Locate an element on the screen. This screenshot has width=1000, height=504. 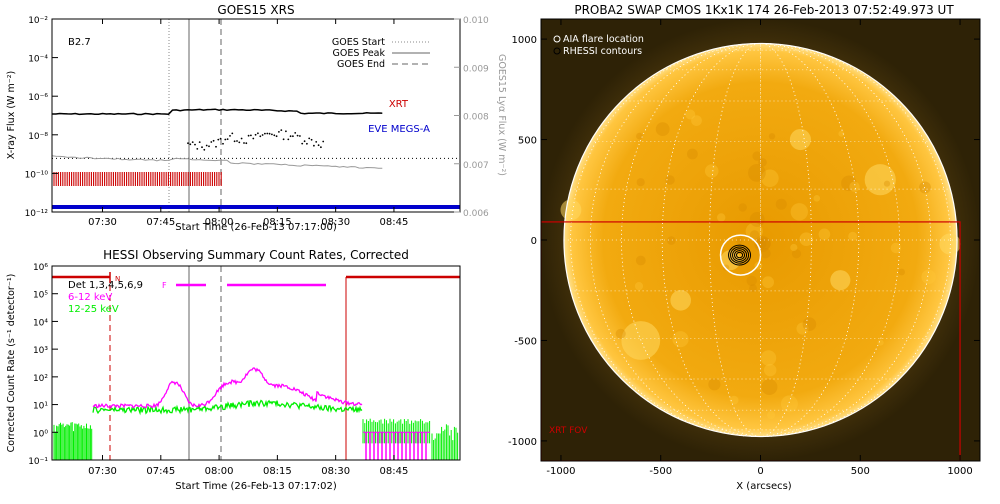
xrt-fov-label: XRT FOV is located at coordinates (568, 431).